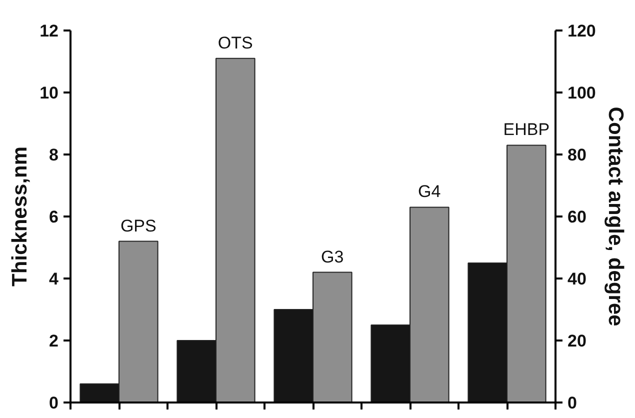 The image size is (635, 418). Describe the element at coordinates (577, 155) in the screenshot. I see `y2-tick-label: 80` at that location.